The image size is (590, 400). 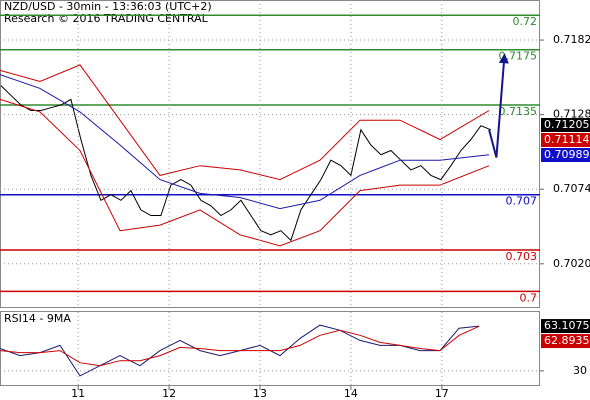 I want to click on level-label: 0.72, so click(x=525, y=21).